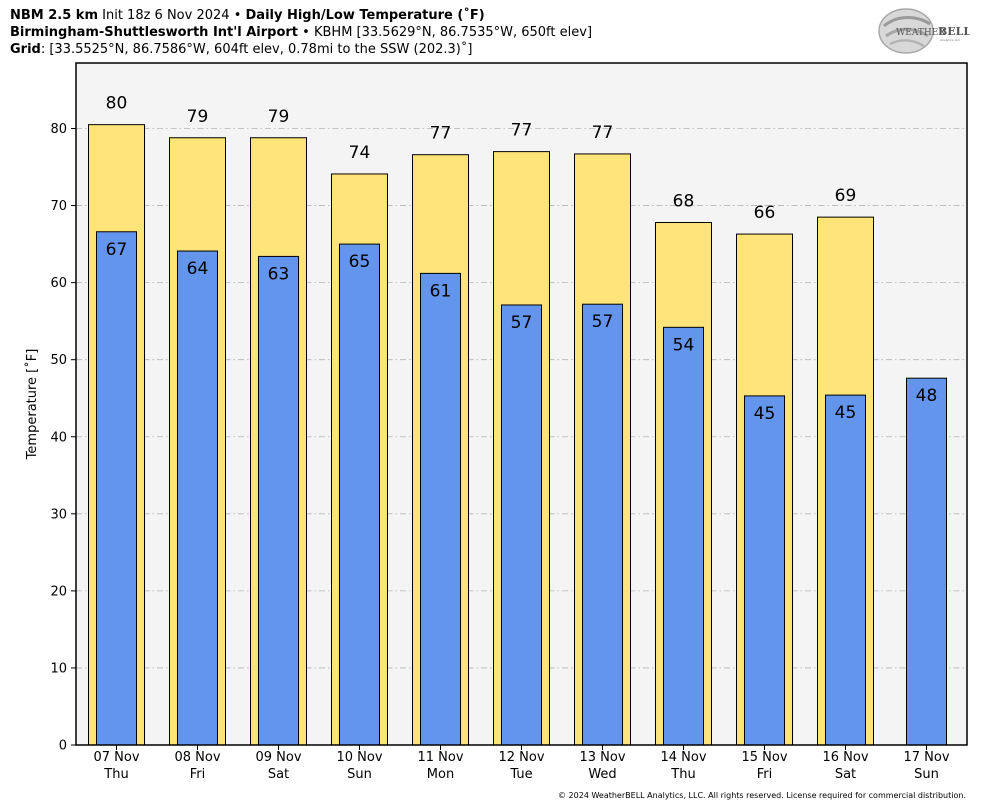 This screenshot has width=984, height=808. What do you see at coordinates (365, 15) in the screenshot?
I see `product-name: Daily High/Low Temperature (˚F)` at bounding box center [365, 15].